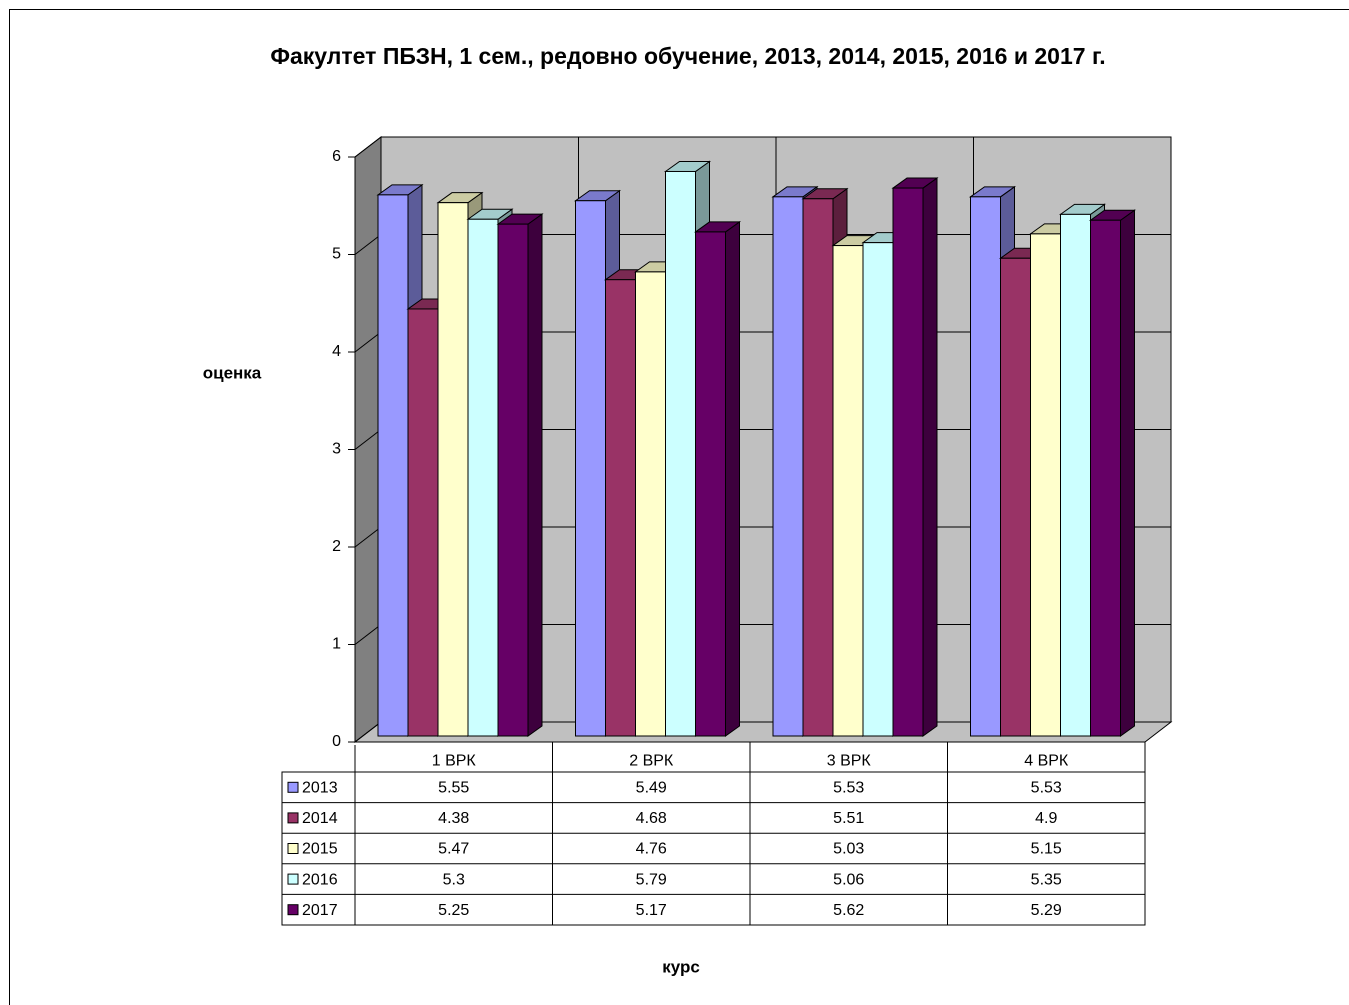 This screenshot has height=1005, width=1349. Describe the element at coordinates (454, 879) in the screenshot. I see `table-cell: 5.3` at that location.